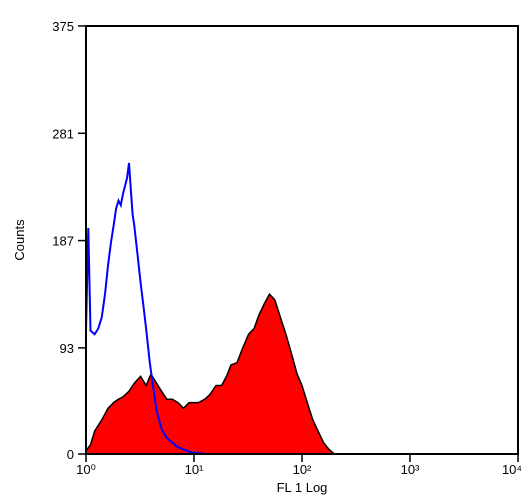 The height and width of the screenshot is (501, 524). I want to click on line-histogram-series, so click(145, 308).